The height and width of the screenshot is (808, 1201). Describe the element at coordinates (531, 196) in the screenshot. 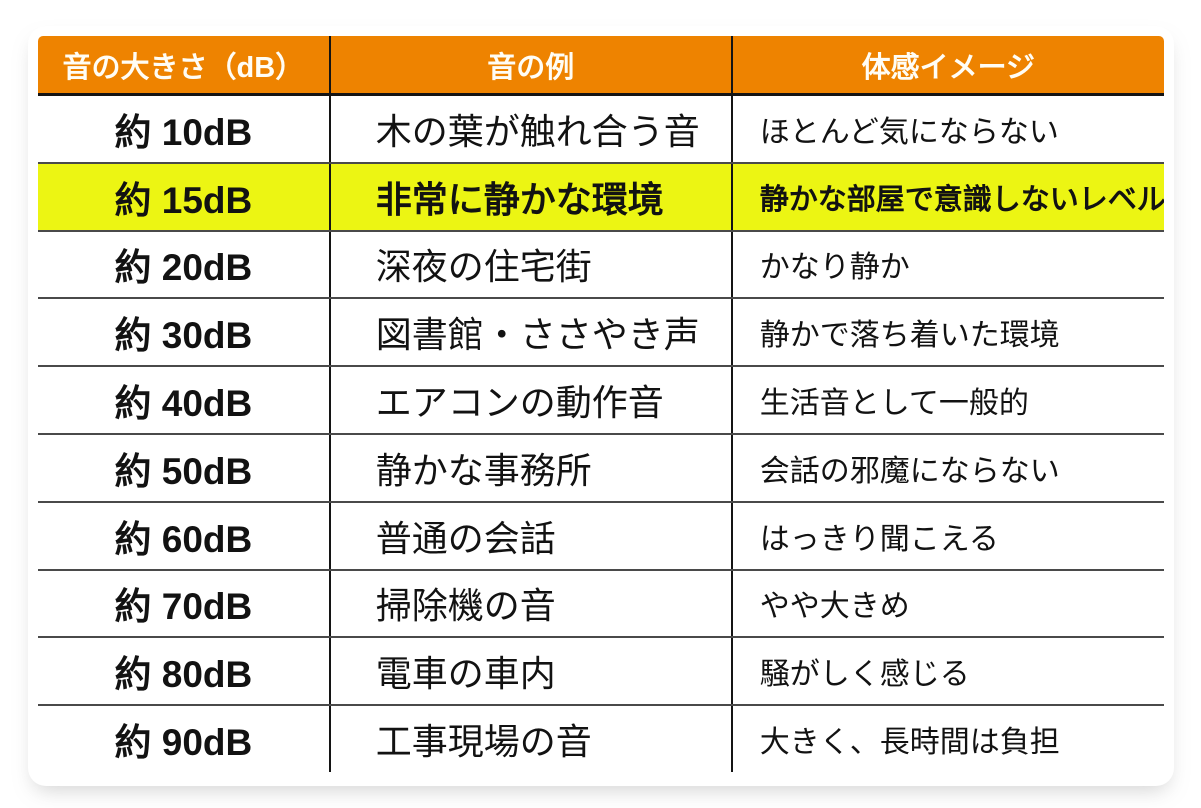

I see `cell-example: 非常に静かな環境` at that location.